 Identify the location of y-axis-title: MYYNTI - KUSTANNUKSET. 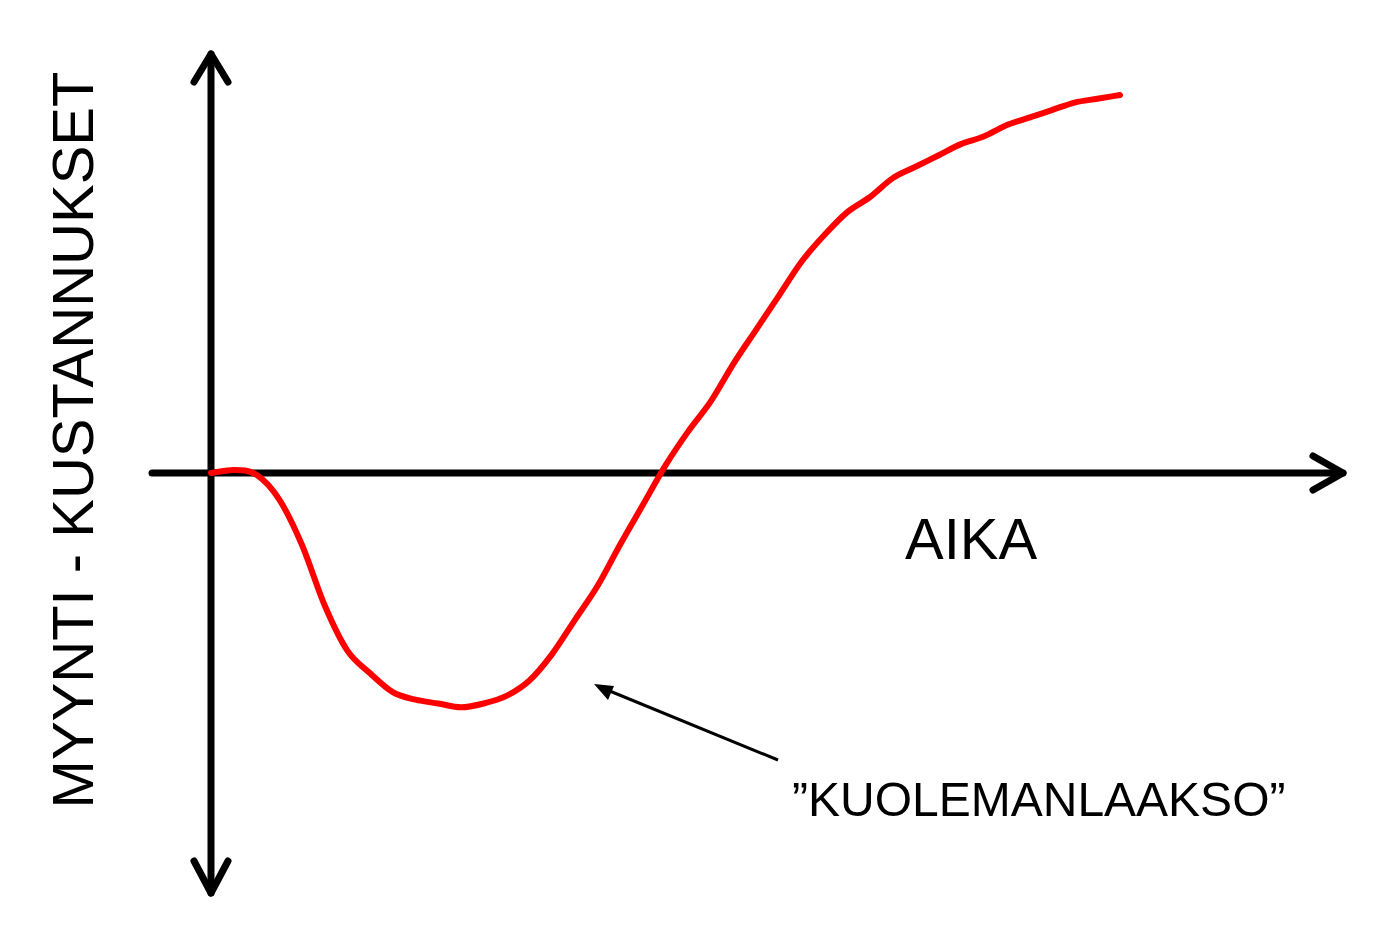
(72, 440).